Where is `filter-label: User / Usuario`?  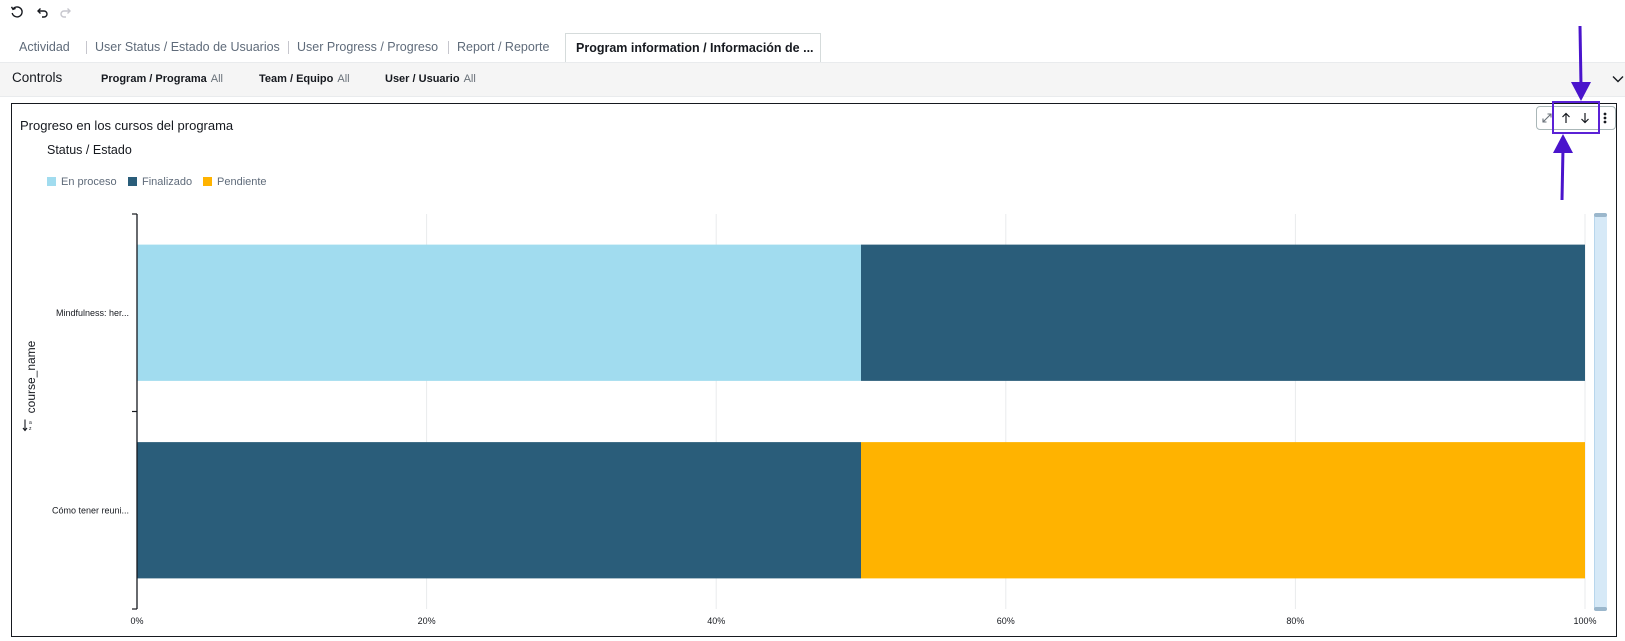 filter-label: User / Usuario is located at coordinates (422, 79).